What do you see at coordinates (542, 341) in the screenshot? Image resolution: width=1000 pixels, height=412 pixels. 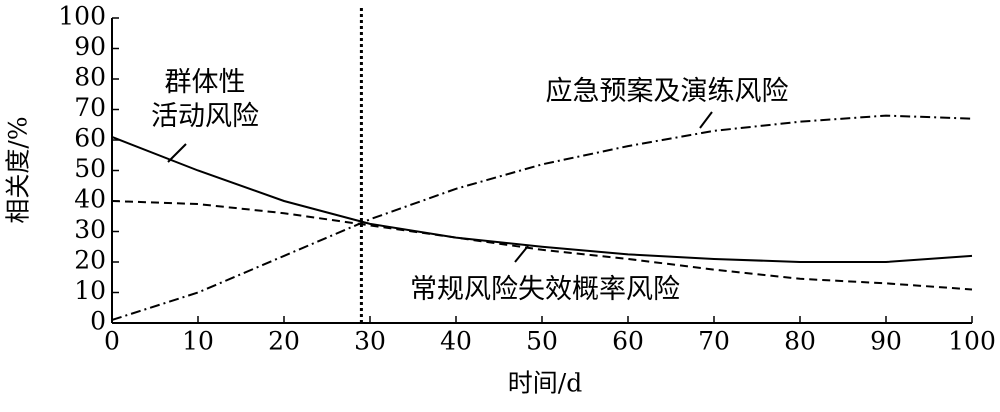 I see `x-tick-label: 50` at bounding box center [542, 341].